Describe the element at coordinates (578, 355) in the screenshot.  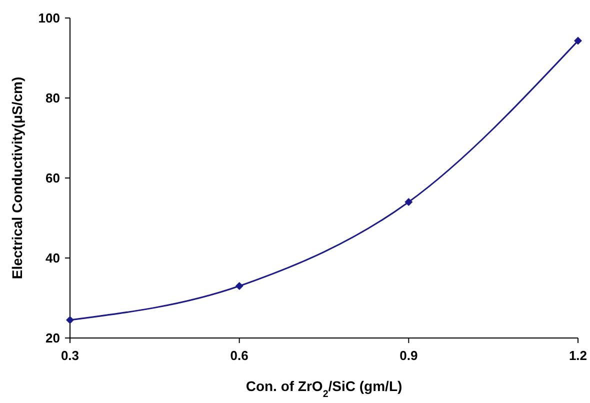
I see `x-tick-label: 1.2` at that location.